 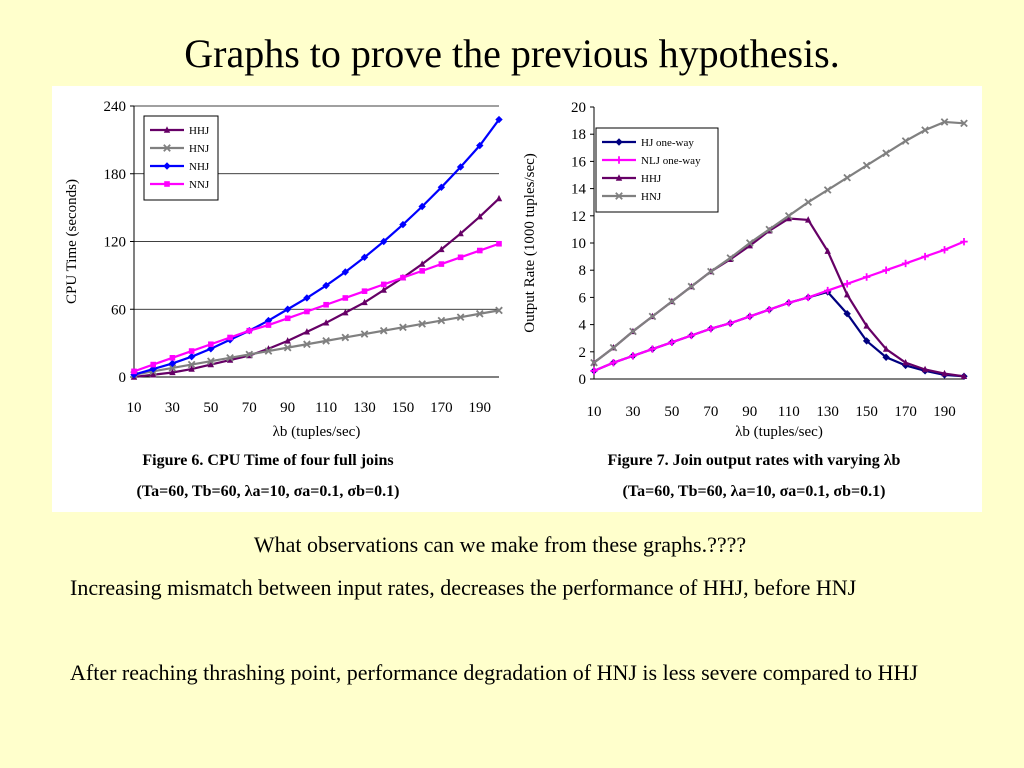 What do you see at coordinates (512, 53) in the screenshot?
I see `slide-title: Graphs to prove the previous hypothesis.` at bounding box center [512, 53].